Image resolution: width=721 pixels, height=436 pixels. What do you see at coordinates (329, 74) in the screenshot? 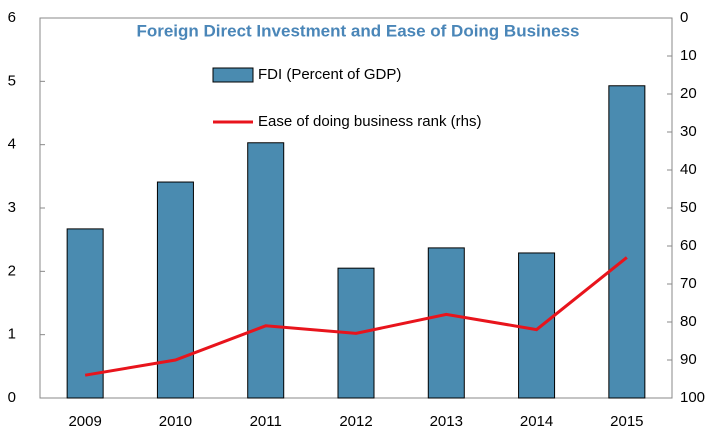
I see `legend-label: FDI (Percent of GDP)` at bounding box center [329, 74].